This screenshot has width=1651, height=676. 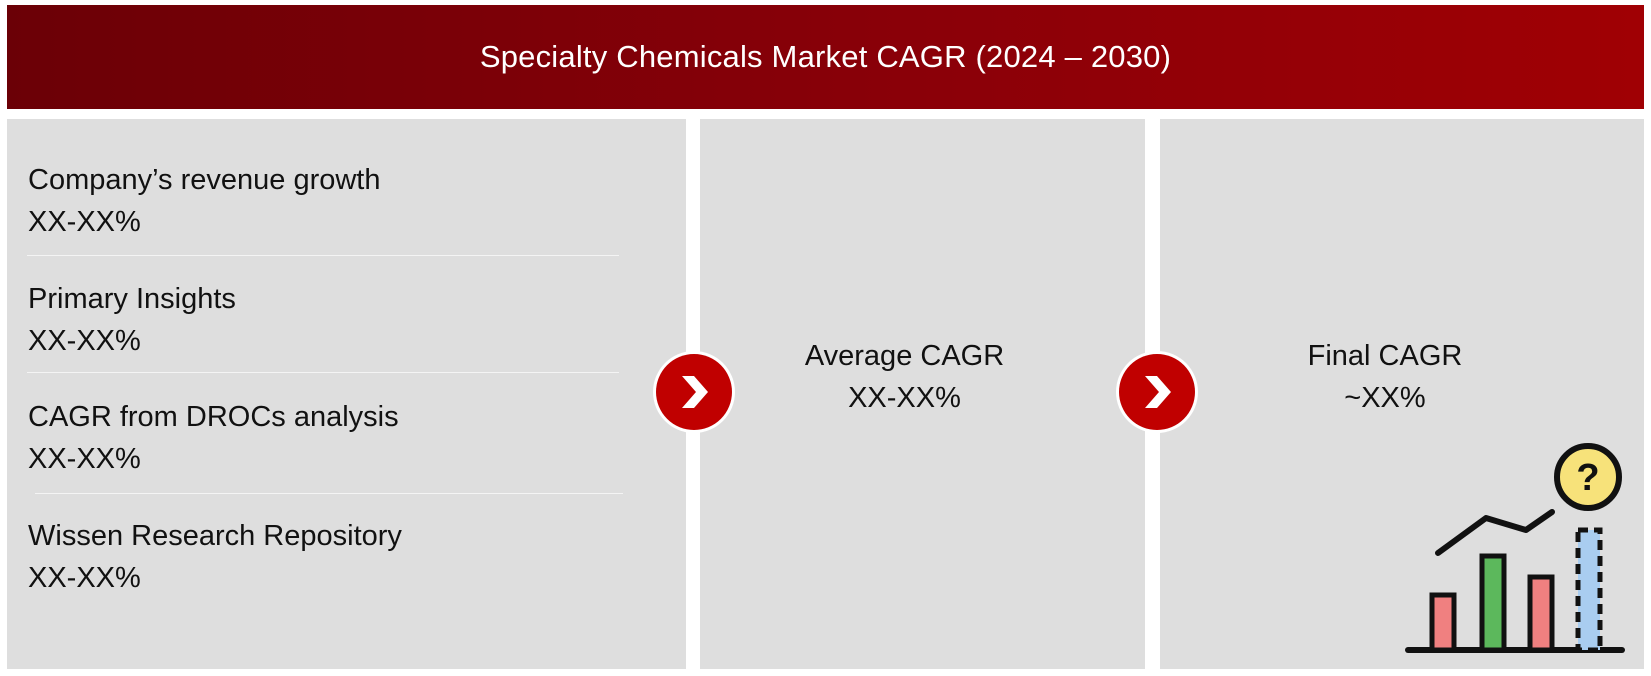 I want to click on average-cagr-value: XX-XX%, so click(x=904, y=398).